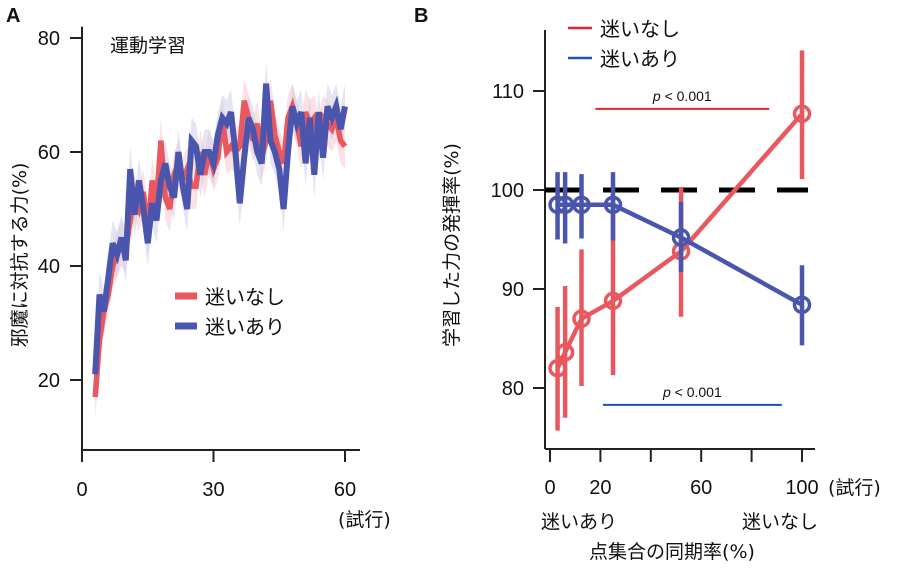 This screenshot has height=574, width=900. Describe the element at coordinates (345, 490) in the screenshot. I see `a-xtick-label: 60` at that location.